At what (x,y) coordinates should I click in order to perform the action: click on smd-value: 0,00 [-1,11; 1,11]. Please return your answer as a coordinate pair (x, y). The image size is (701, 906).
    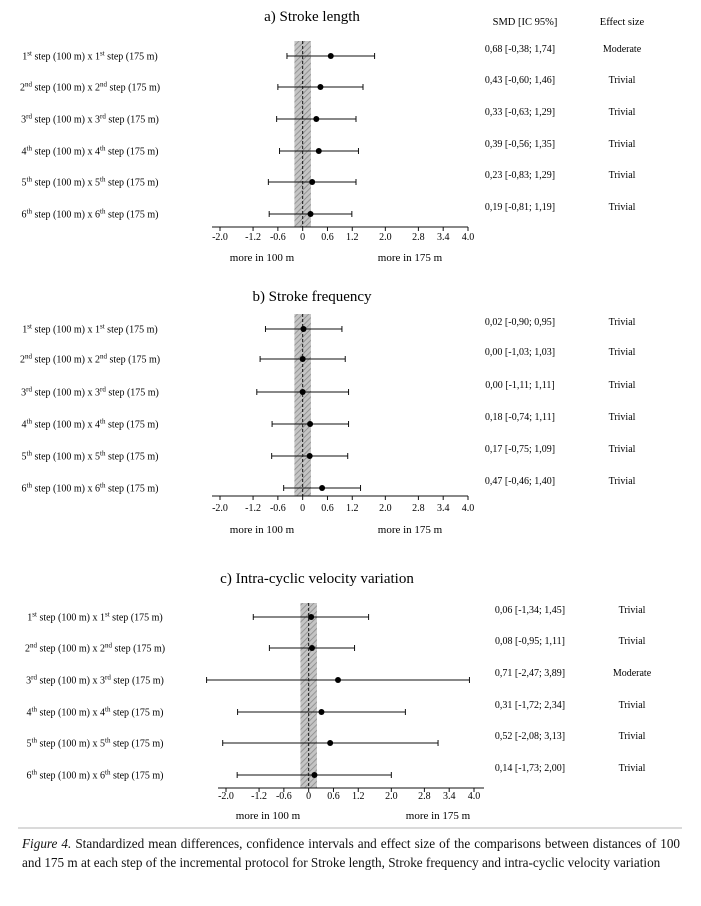
    Looking at the image, I should click on (520, 385).